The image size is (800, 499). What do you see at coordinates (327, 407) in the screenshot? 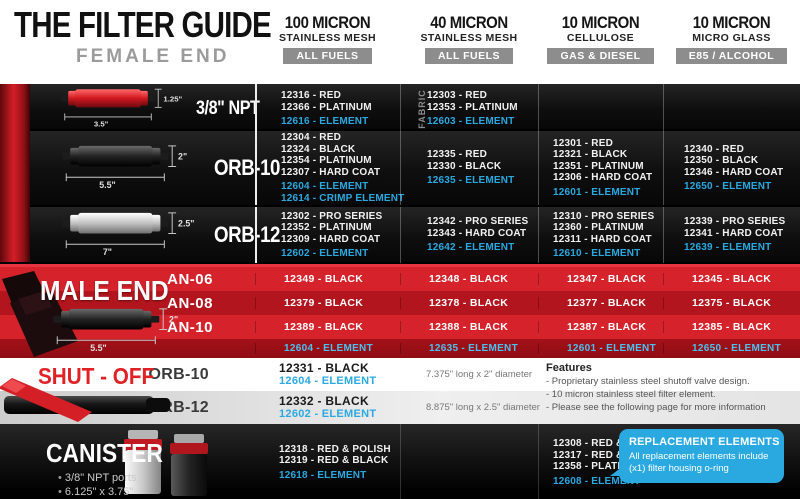
I see `parts-cell: 12332 - BLACK 12602 - ELEMENT` at bounding box center [327, 407].